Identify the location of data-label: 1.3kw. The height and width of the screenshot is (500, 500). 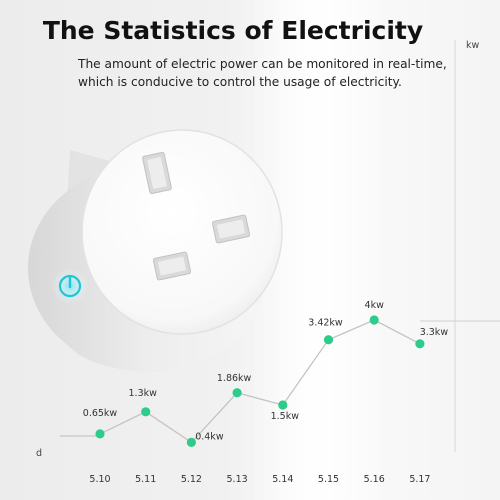
(143, 393).